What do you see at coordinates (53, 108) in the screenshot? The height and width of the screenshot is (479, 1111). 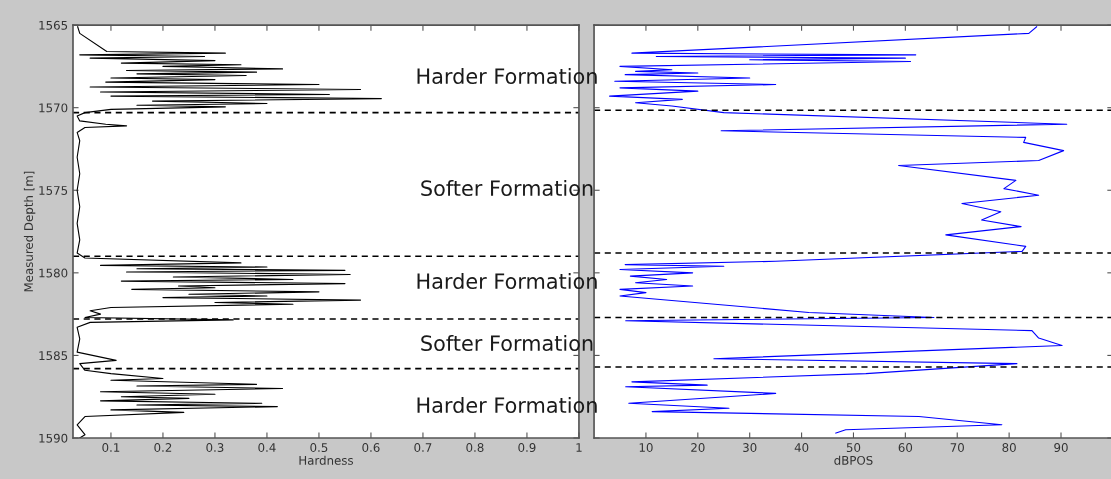 I see `y-tick-label: 1570` at bounding box center [53, 108].